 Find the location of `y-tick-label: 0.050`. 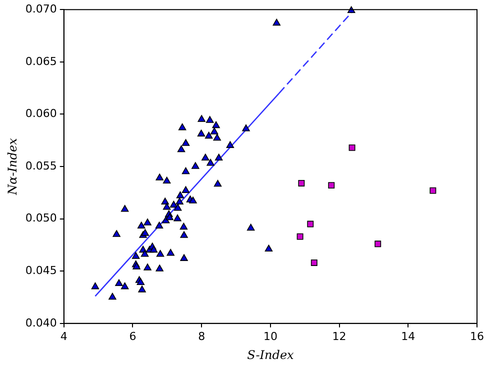

y-tick-label: 0.050 is located at coordinates (41, 218).